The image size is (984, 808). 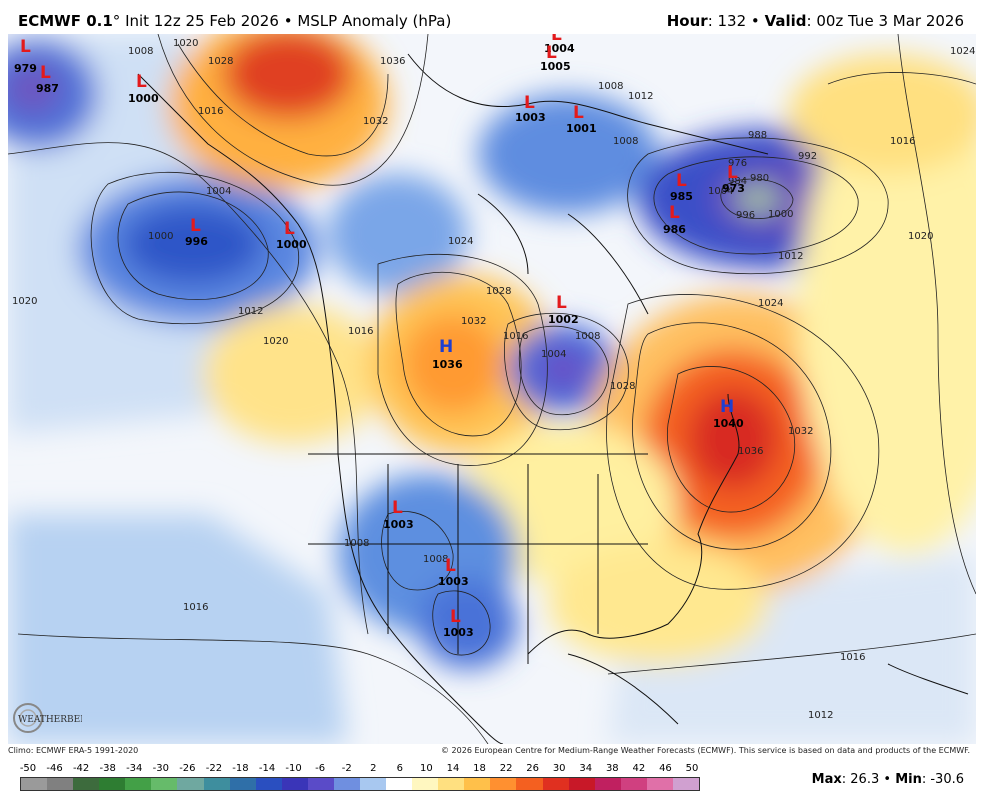 What do you see at coordinates (727, 21) in the screenshot?
I see `hour-value: : 132` at bounding box center [727, 21].